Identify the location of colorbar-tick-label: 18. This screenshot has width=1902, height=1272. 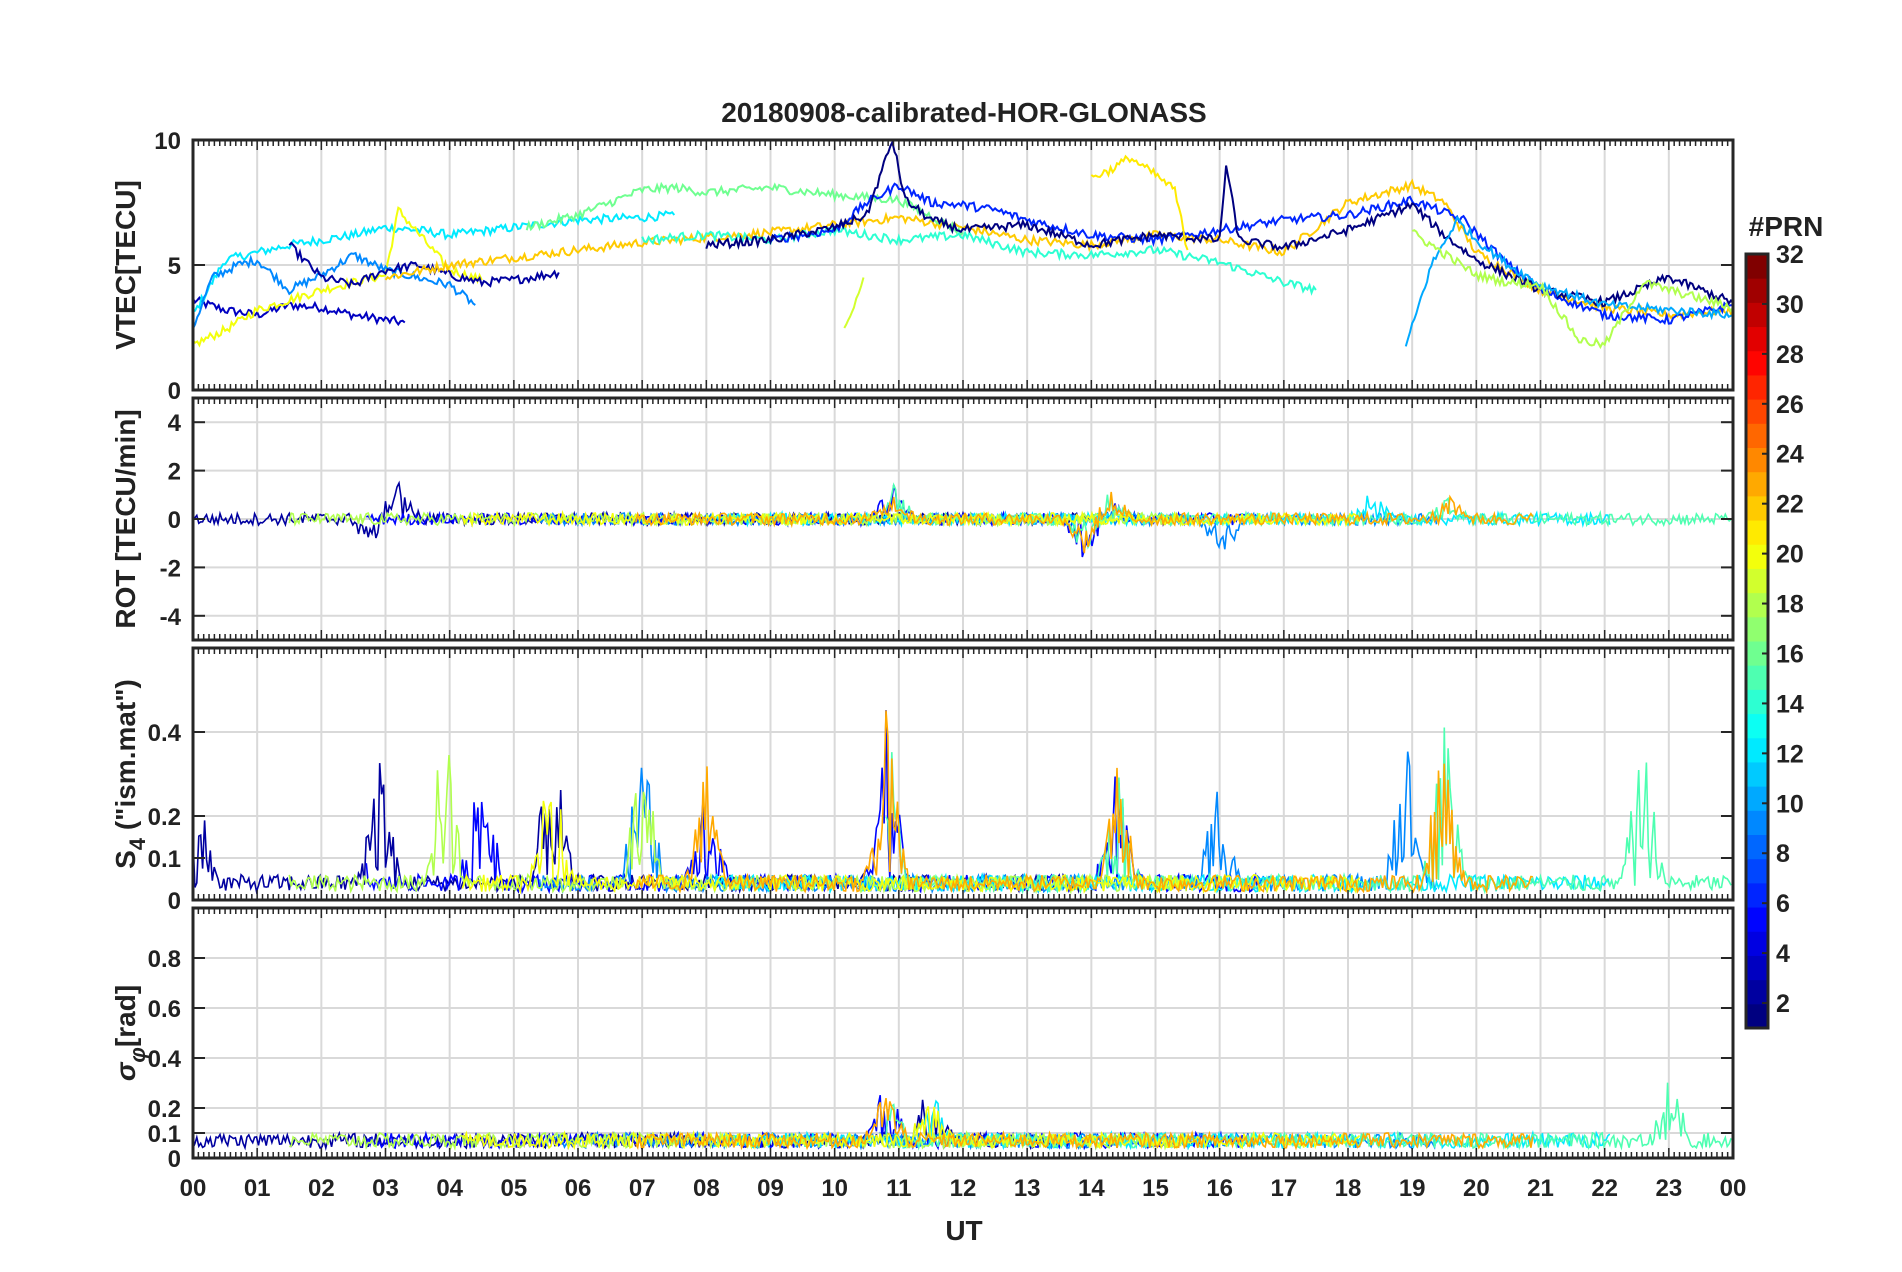
(1790, 605).